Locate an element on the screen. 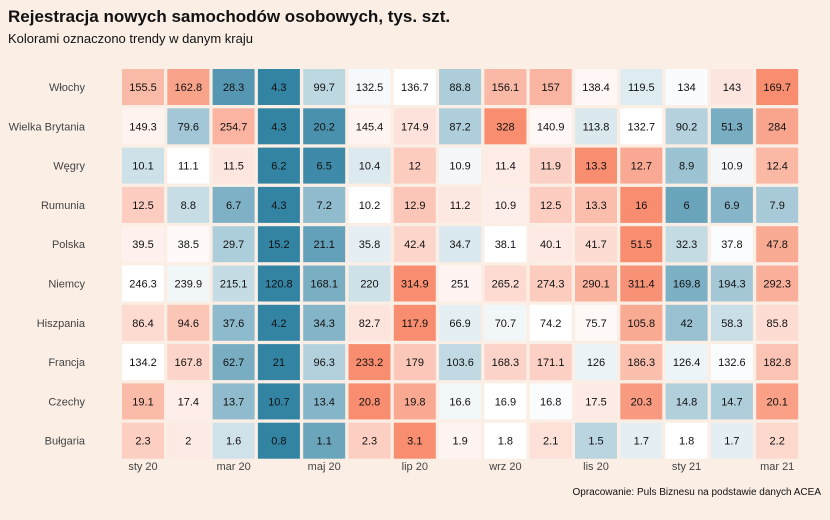 The width and height of the screenshot is (830, 520). cell-value-label: 156.1 is located at coordinates (506, 88).